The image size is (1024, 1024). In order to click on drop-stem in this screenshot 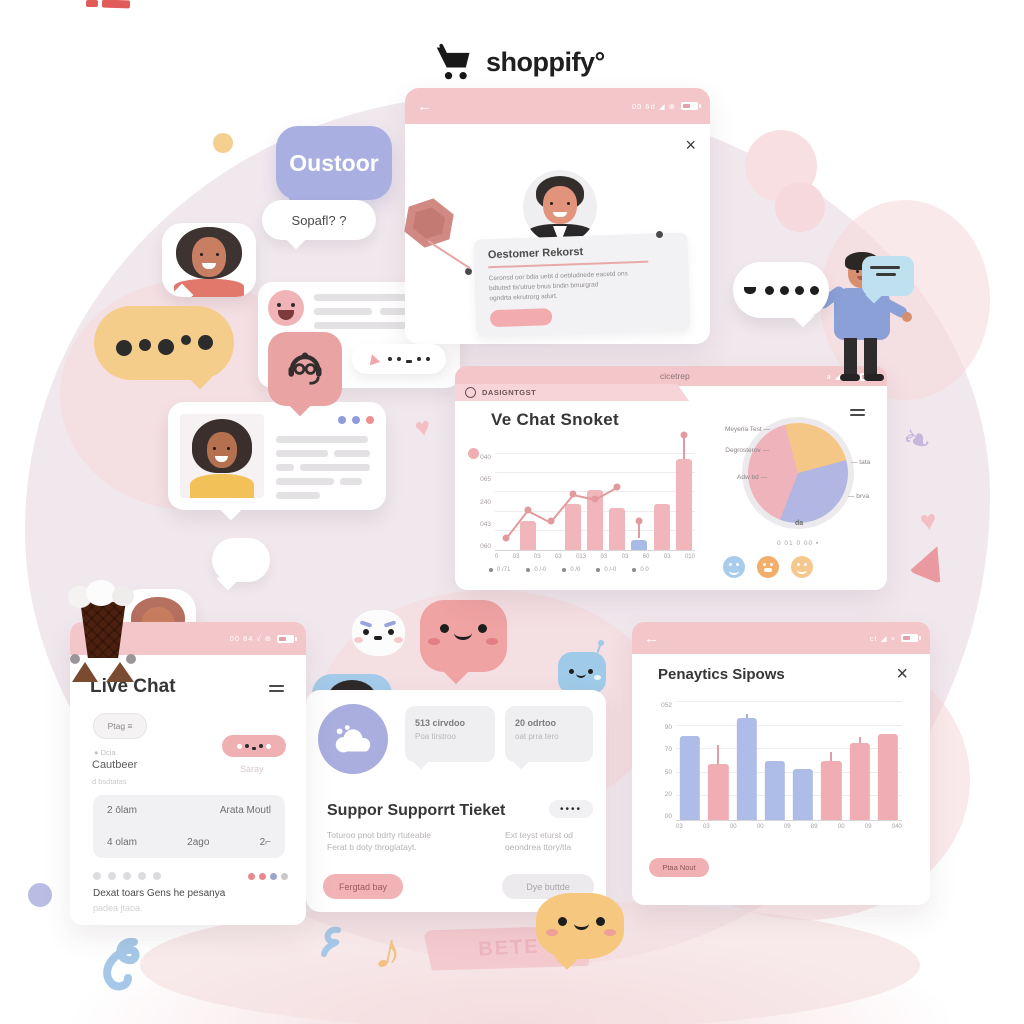, I will do `click(639, 529)`.